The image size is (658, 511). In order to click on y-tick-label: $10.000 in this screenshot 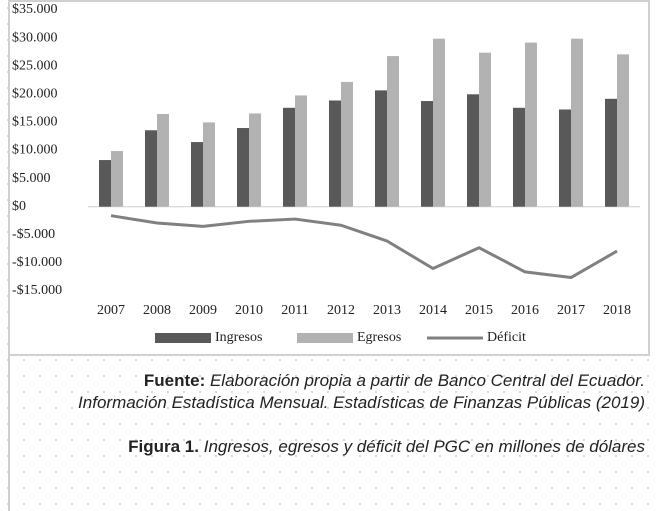, I will do `click(35, 150)`.